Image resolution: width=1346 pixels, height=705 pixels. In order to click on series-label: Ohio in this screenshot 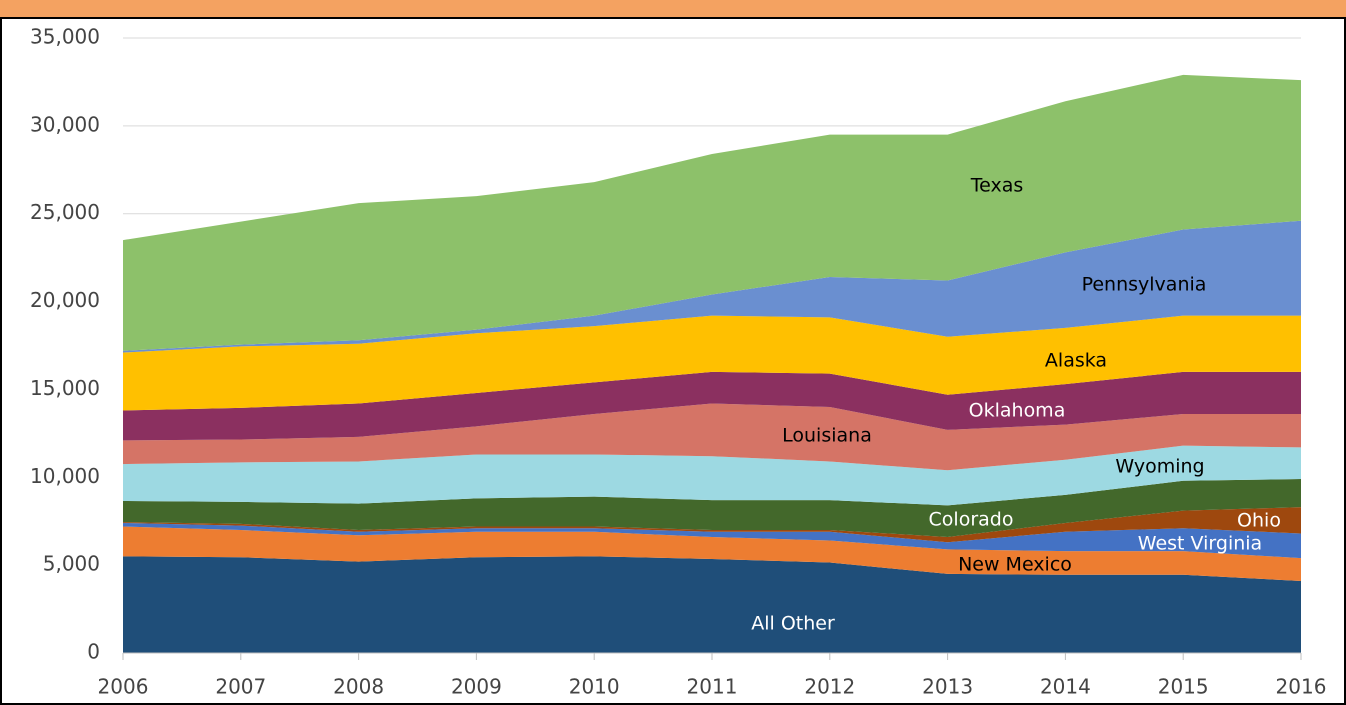, I will do `click(1259, 521)`.